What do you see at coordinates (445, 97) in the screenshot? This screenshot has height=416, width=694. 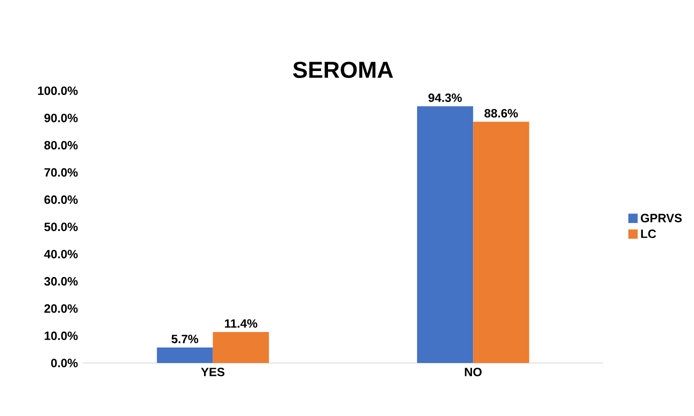 I see `data-label: 94.3%` at bounding box center [445, 97].